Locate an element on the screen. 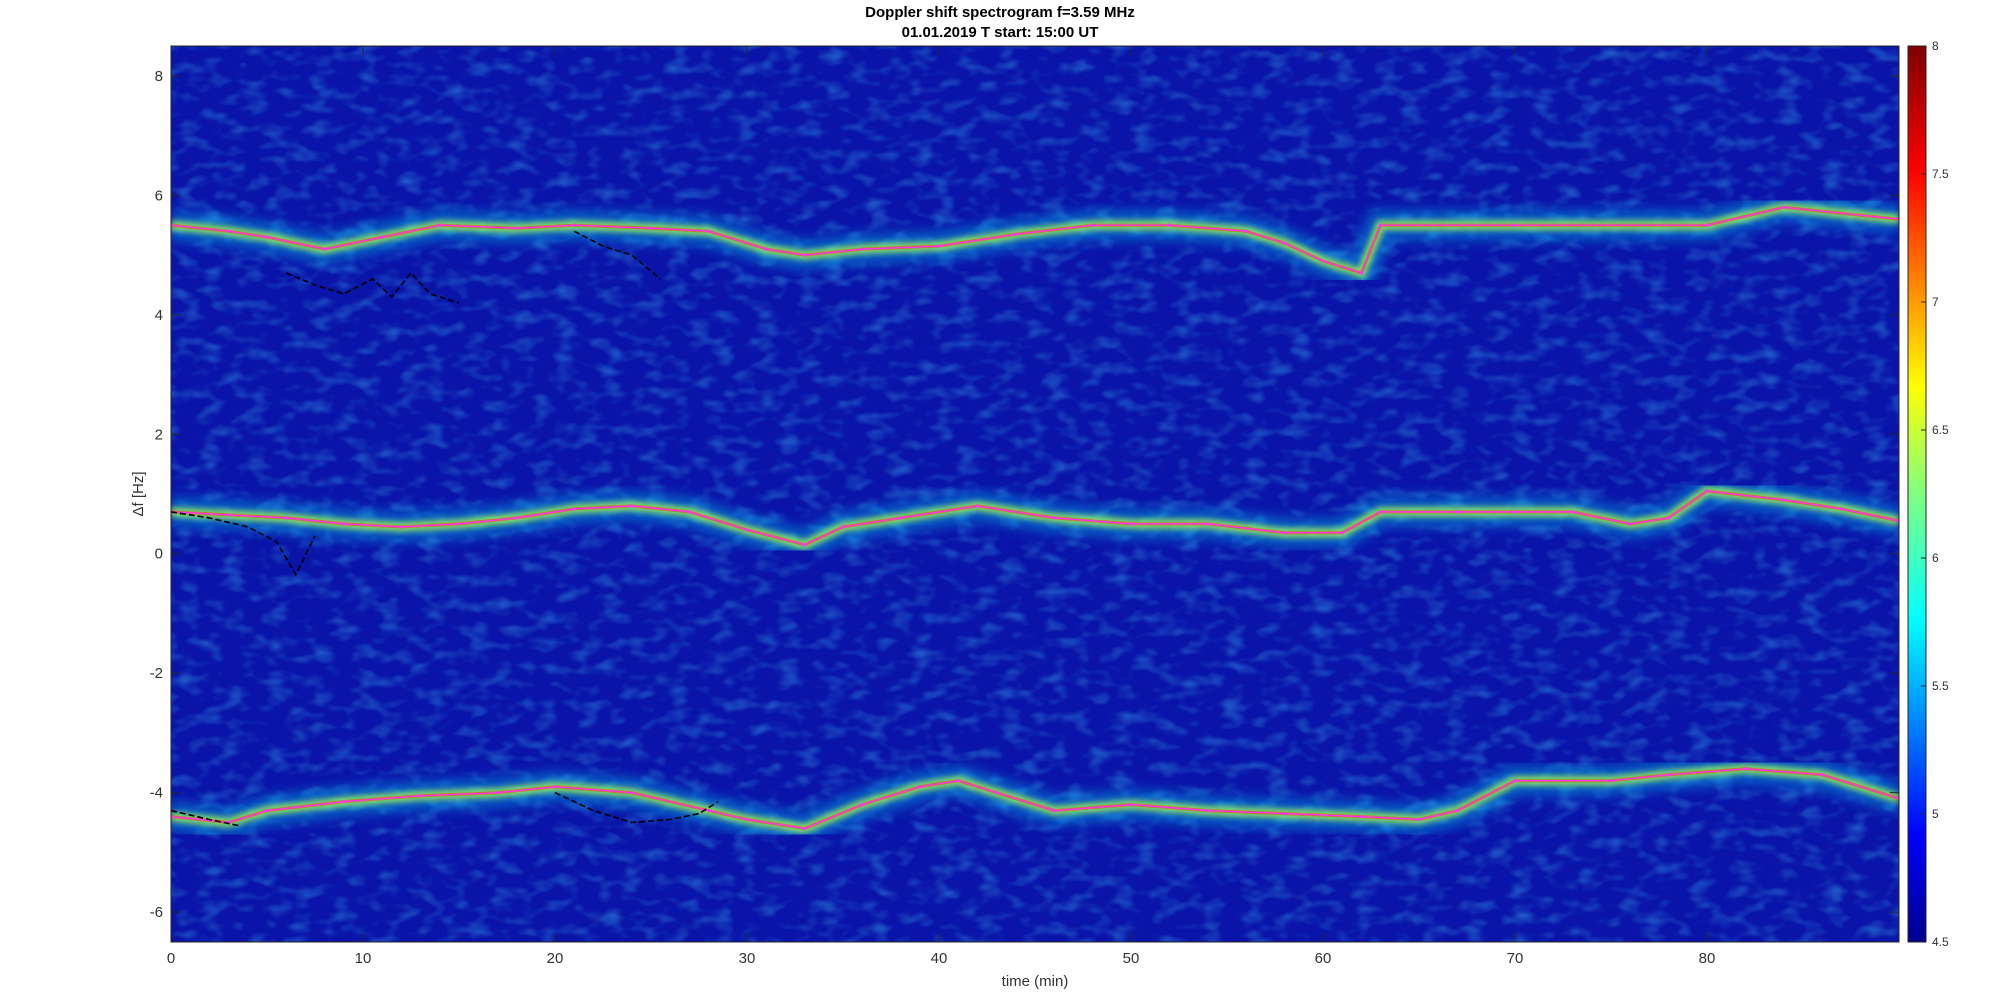  x-tick-label: 50 is located at coordinates (1131, 958).